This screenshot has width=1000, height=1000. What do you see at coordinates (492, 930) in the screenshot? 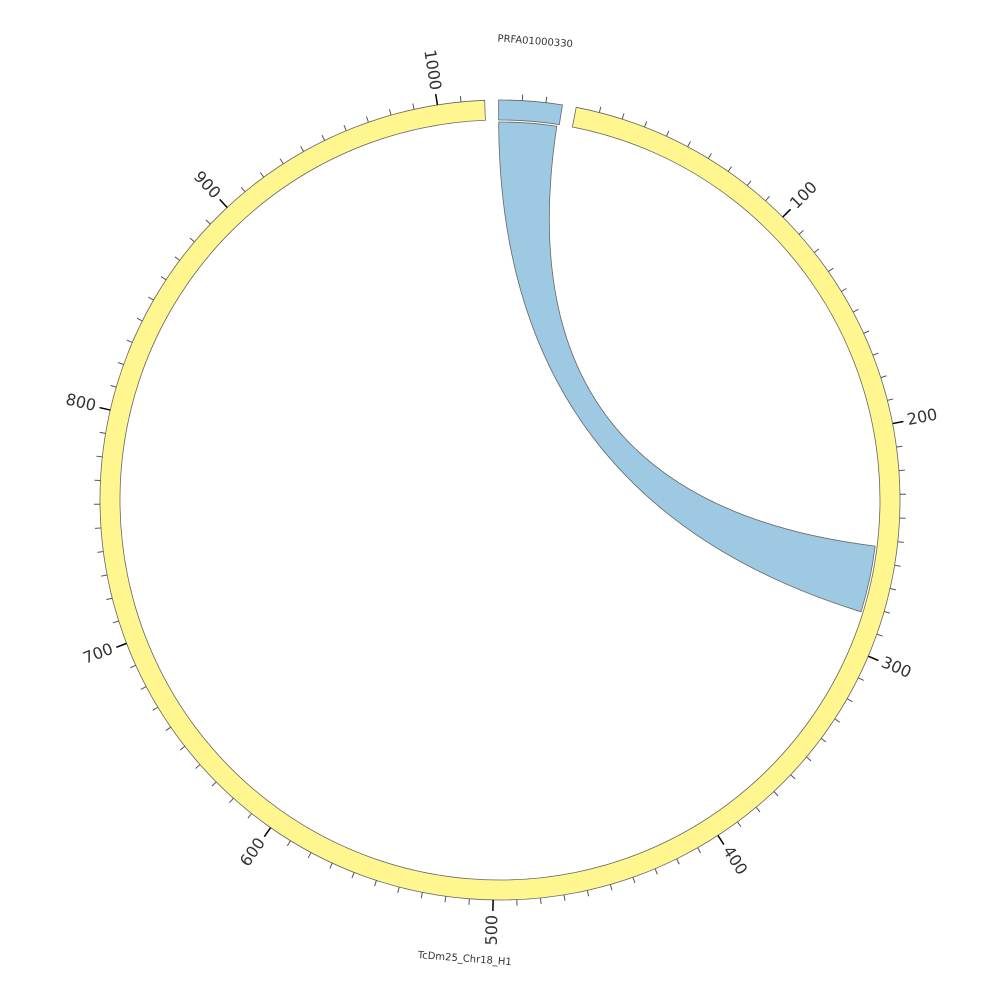
I see `tick-label: 500` at bounding box center [492, 930].